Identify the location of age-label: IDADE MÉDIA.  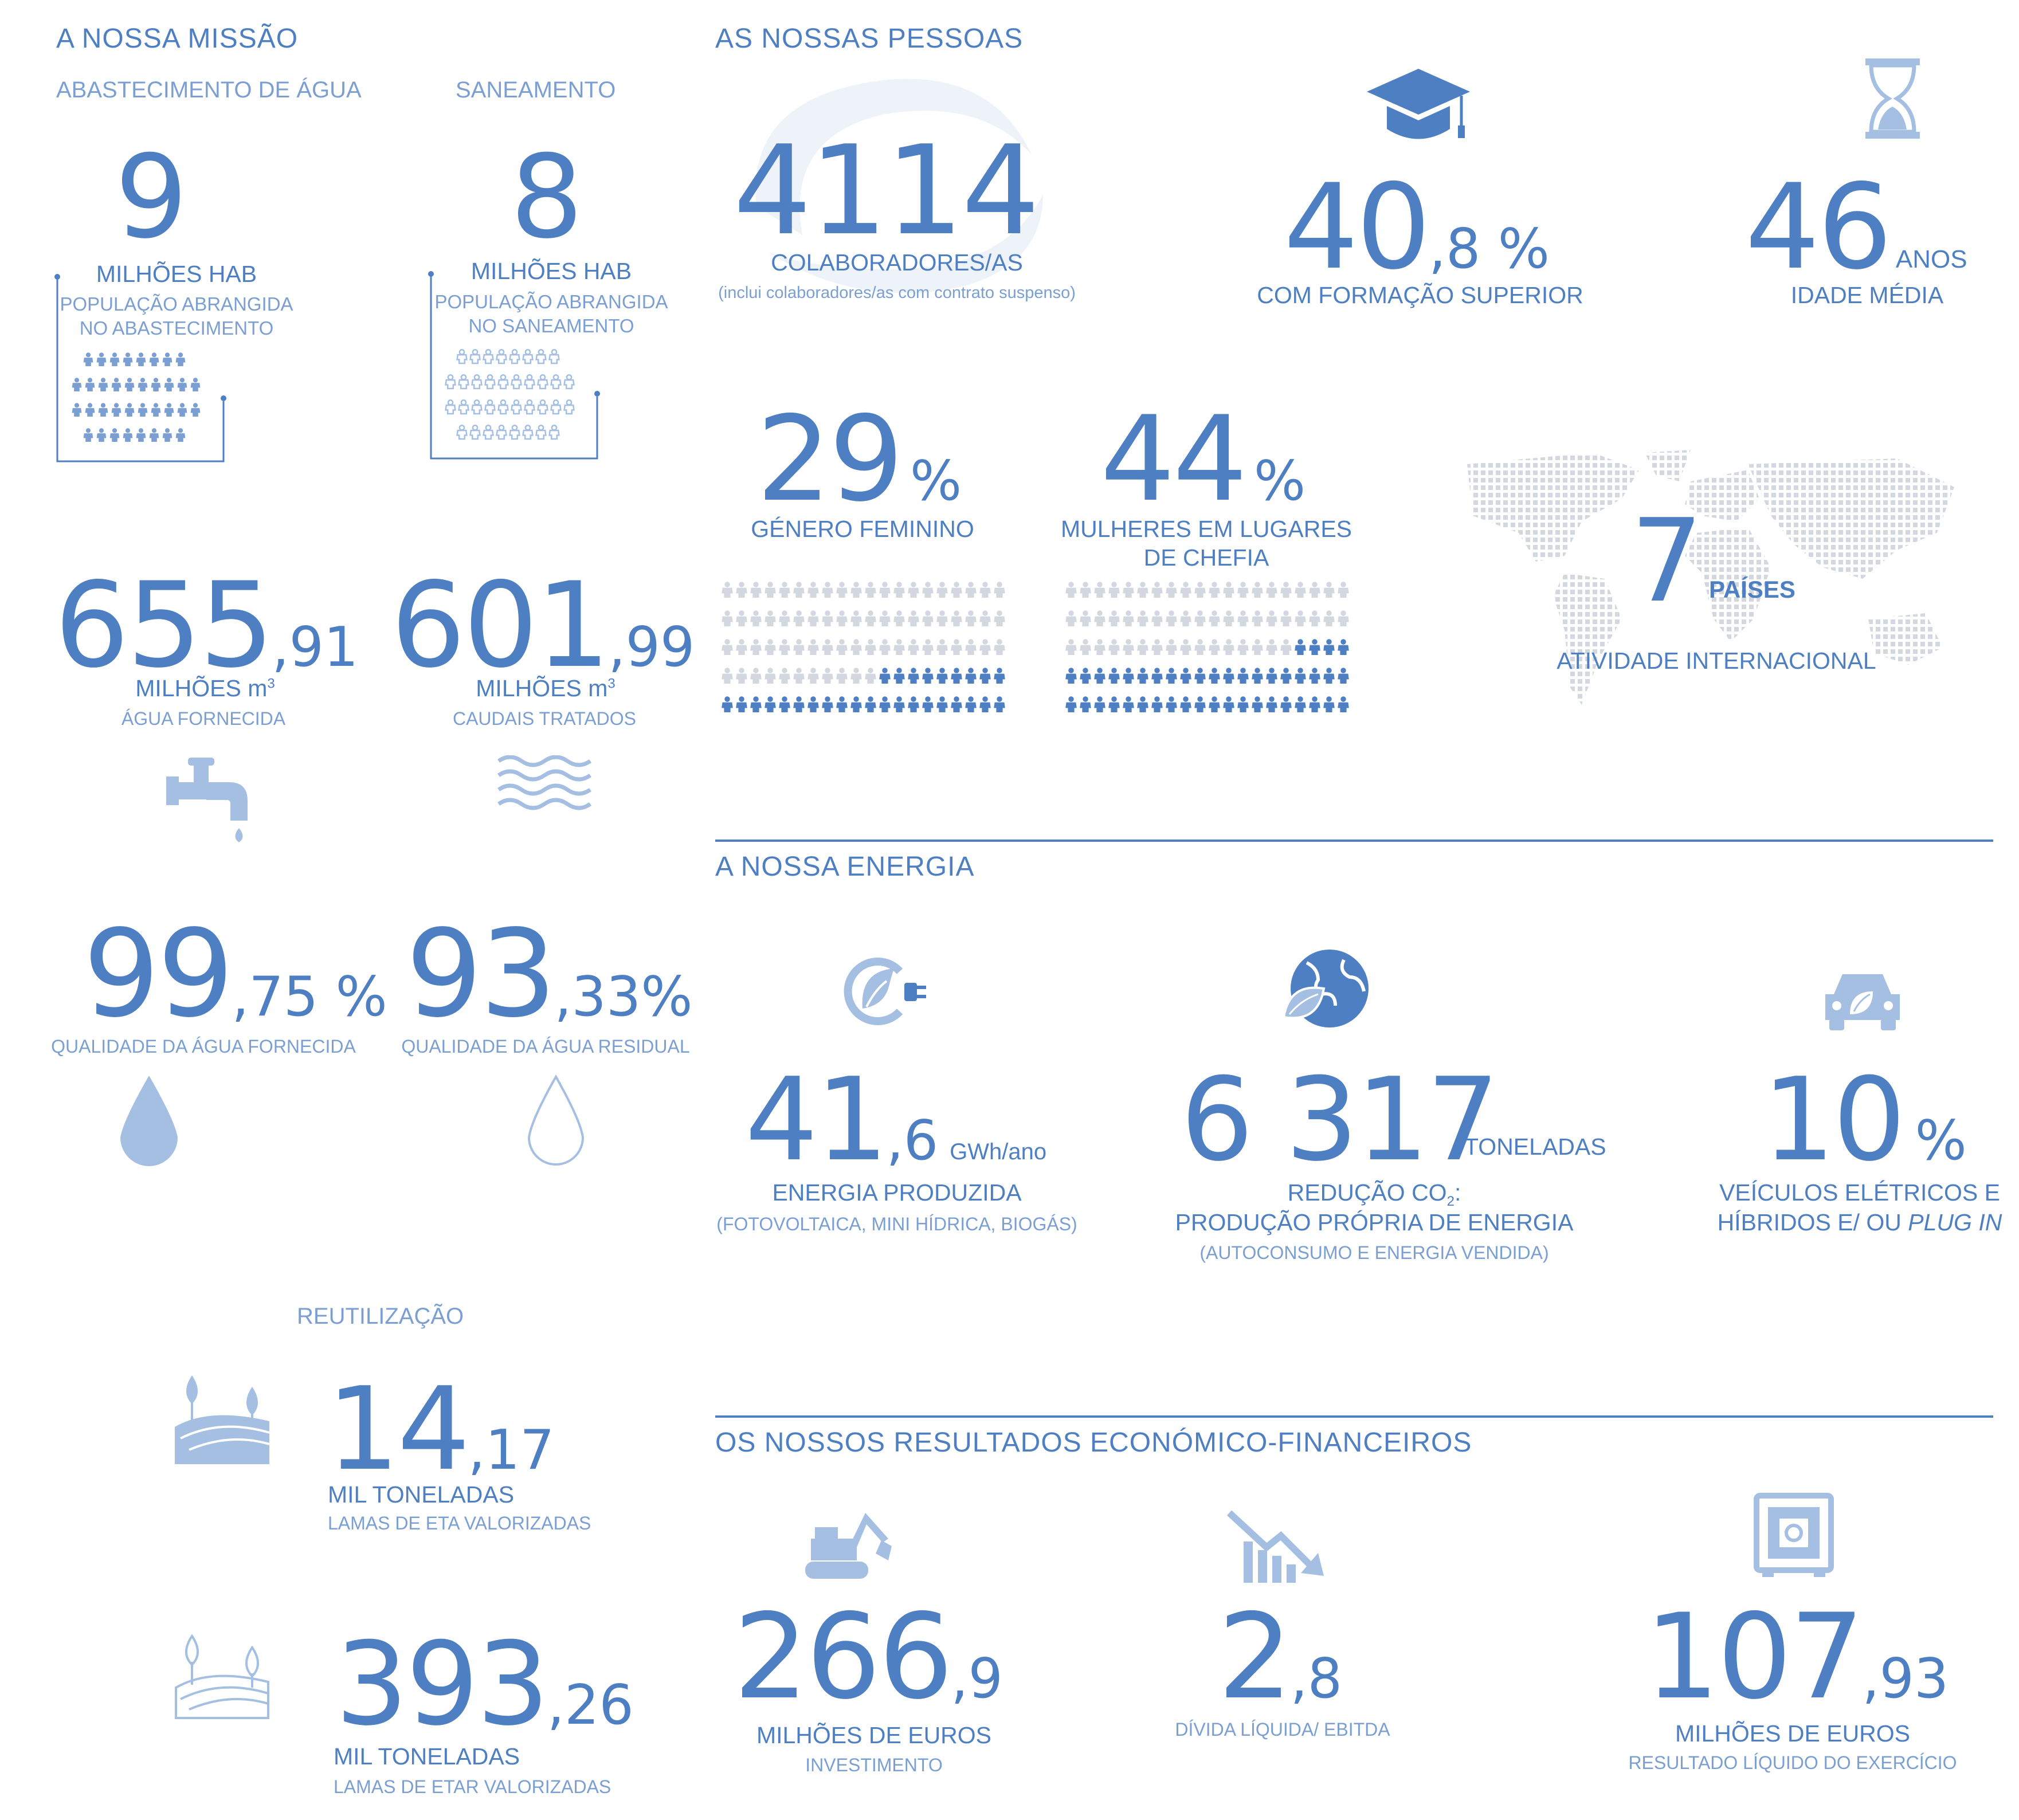
(1867, 295).